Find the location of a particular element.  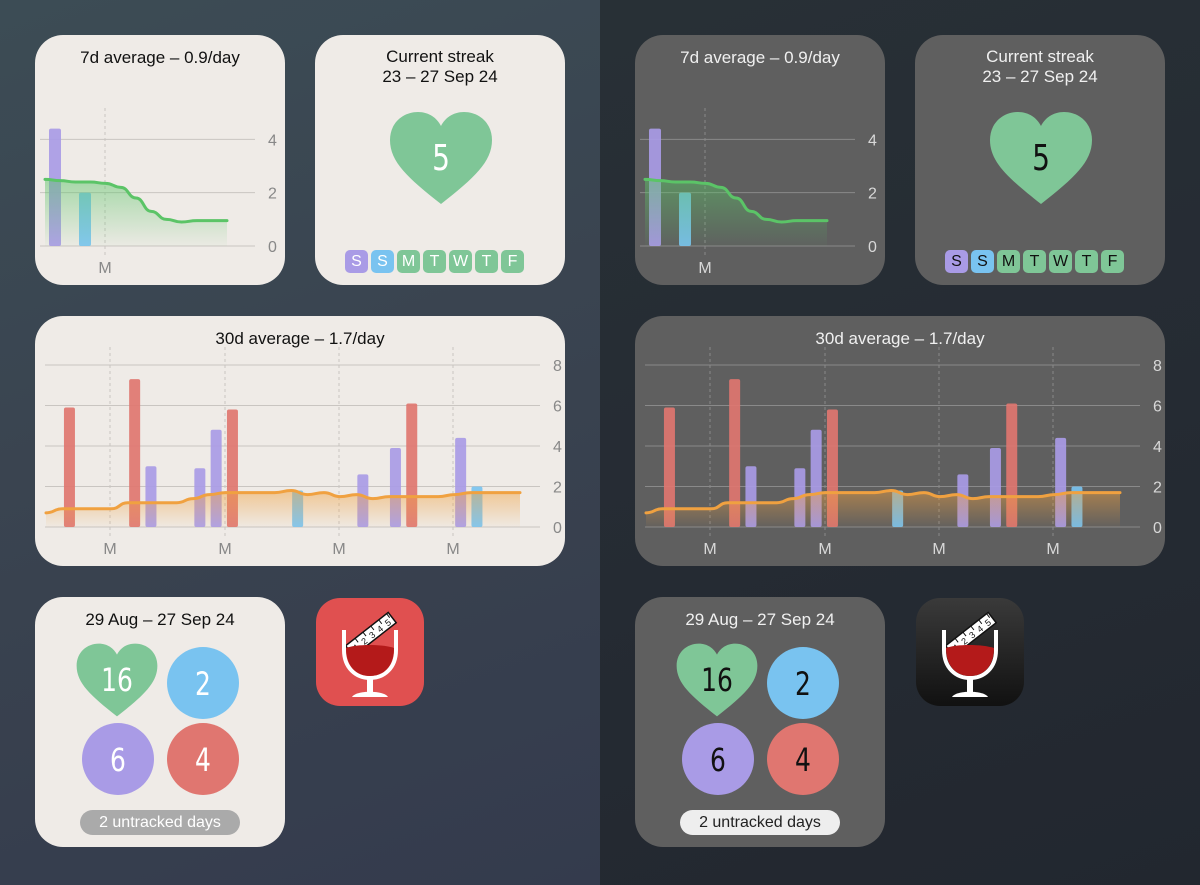

blue-circle-stat: 2 is located at coordinates (203, 683).